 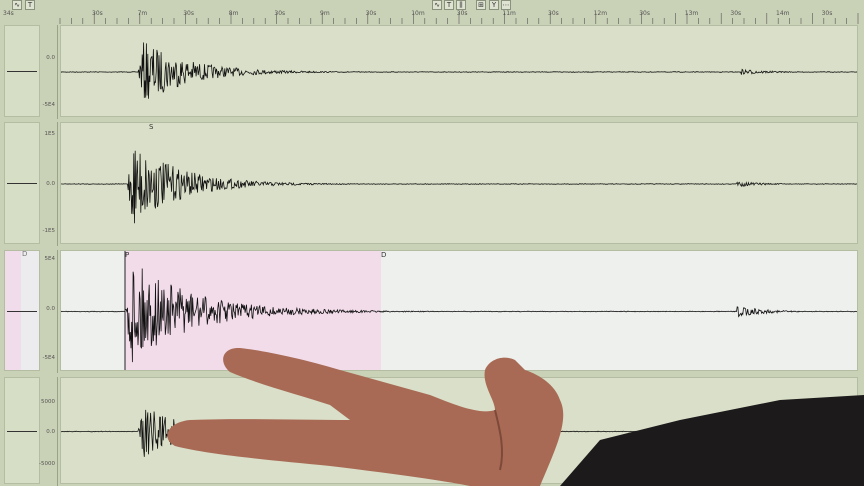 I want to click on amplitude-scale: 0.0 -5E4, so click(x=49, y=72).